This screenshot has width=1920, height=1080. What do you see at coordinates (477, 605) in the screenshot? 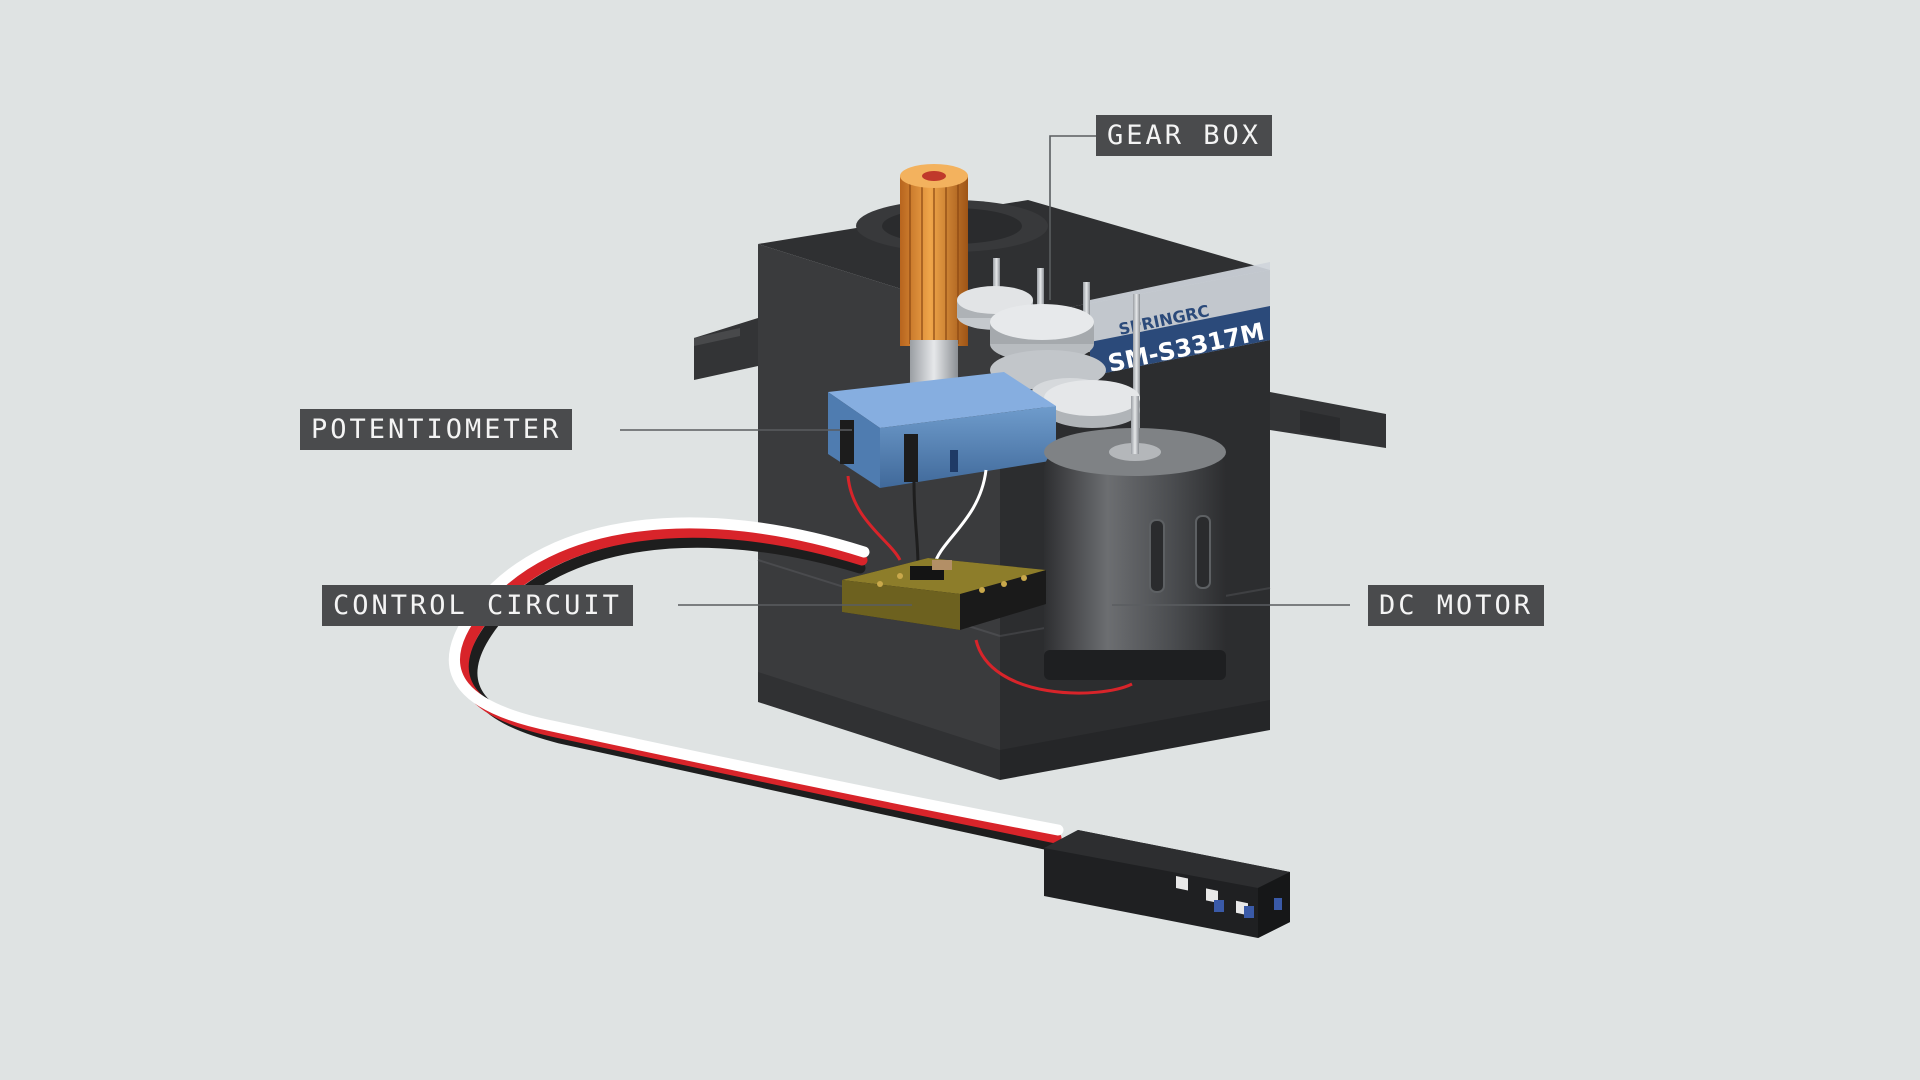
I see `control-circuit-label: CONTROL CIRCUIT` at bounding box center [477, 605].